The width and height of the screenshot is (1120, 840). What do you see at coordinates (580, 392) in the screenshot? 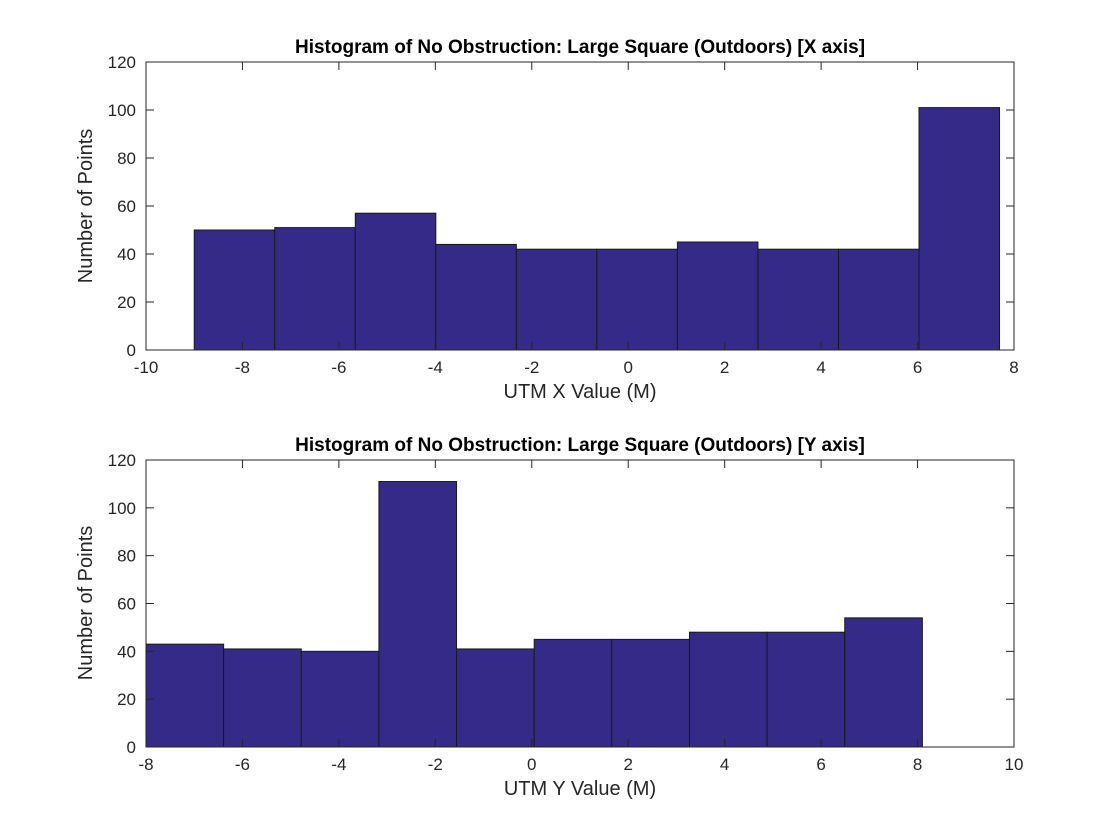
I see `x-axis-label: UTM X Value (M)` at bounding box center [580, 392].